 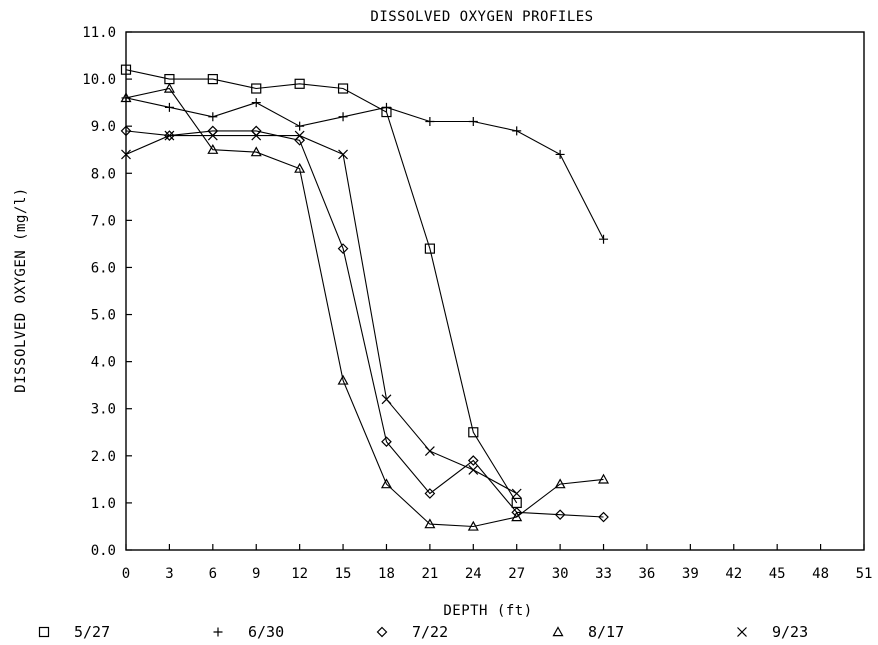 What do you see at coordinates (473, 574) in the screenshot?
I see `x-tick-label: 24` at bounding box center [473, 574].